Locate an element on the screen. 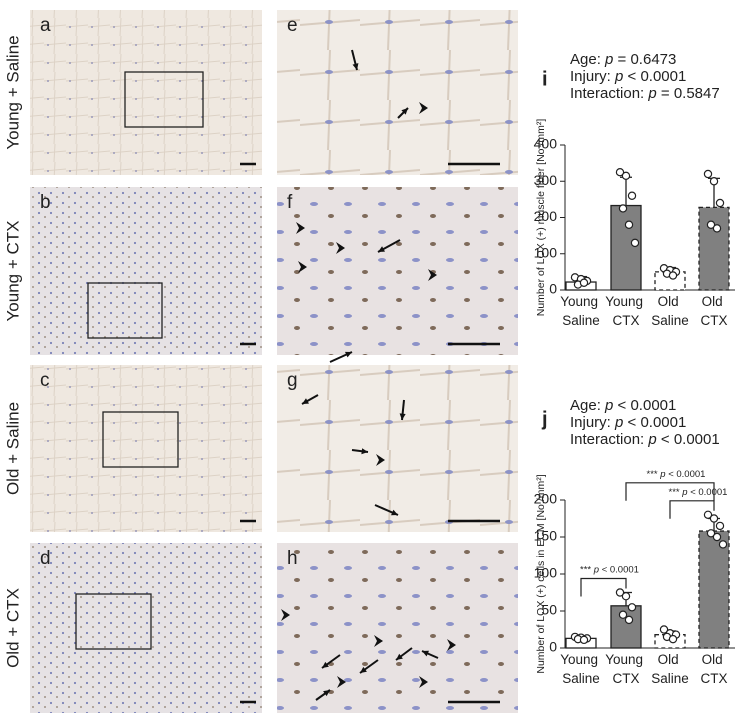  y-tick-label: 0 is located at coordinates (553, 647).